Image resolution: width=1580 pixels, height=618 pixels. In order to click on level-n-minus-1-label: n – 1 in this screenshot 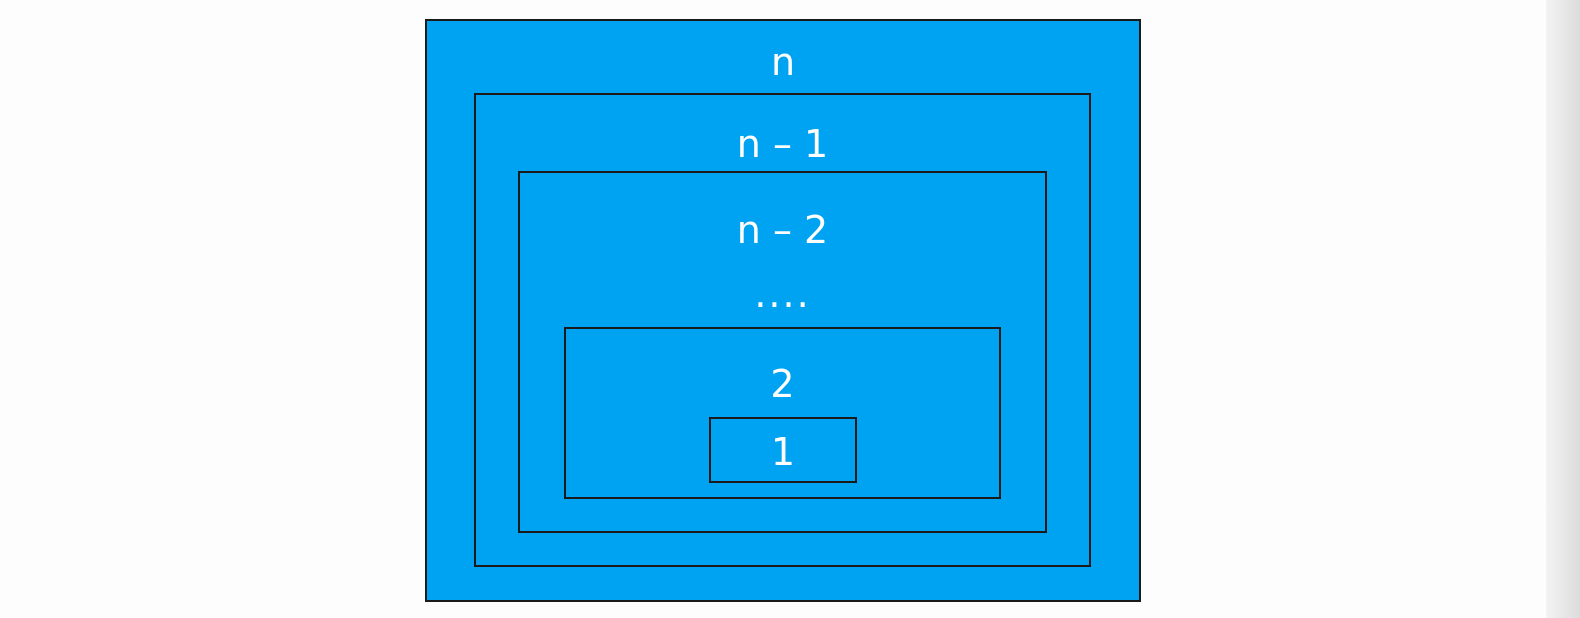, I will do `click(782, 144)`.